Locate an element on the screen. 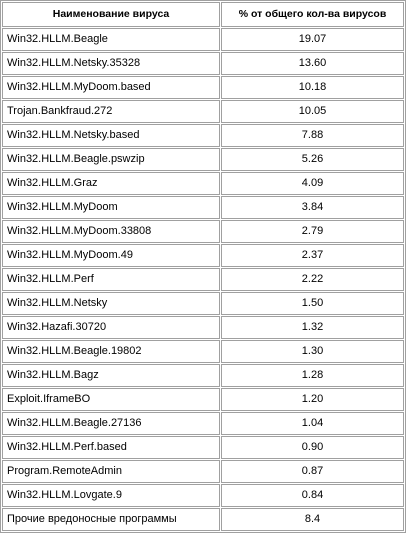 This screenshot has width=407, height=554. percent-cell: 5.26 is located at coordinates (312, 159).